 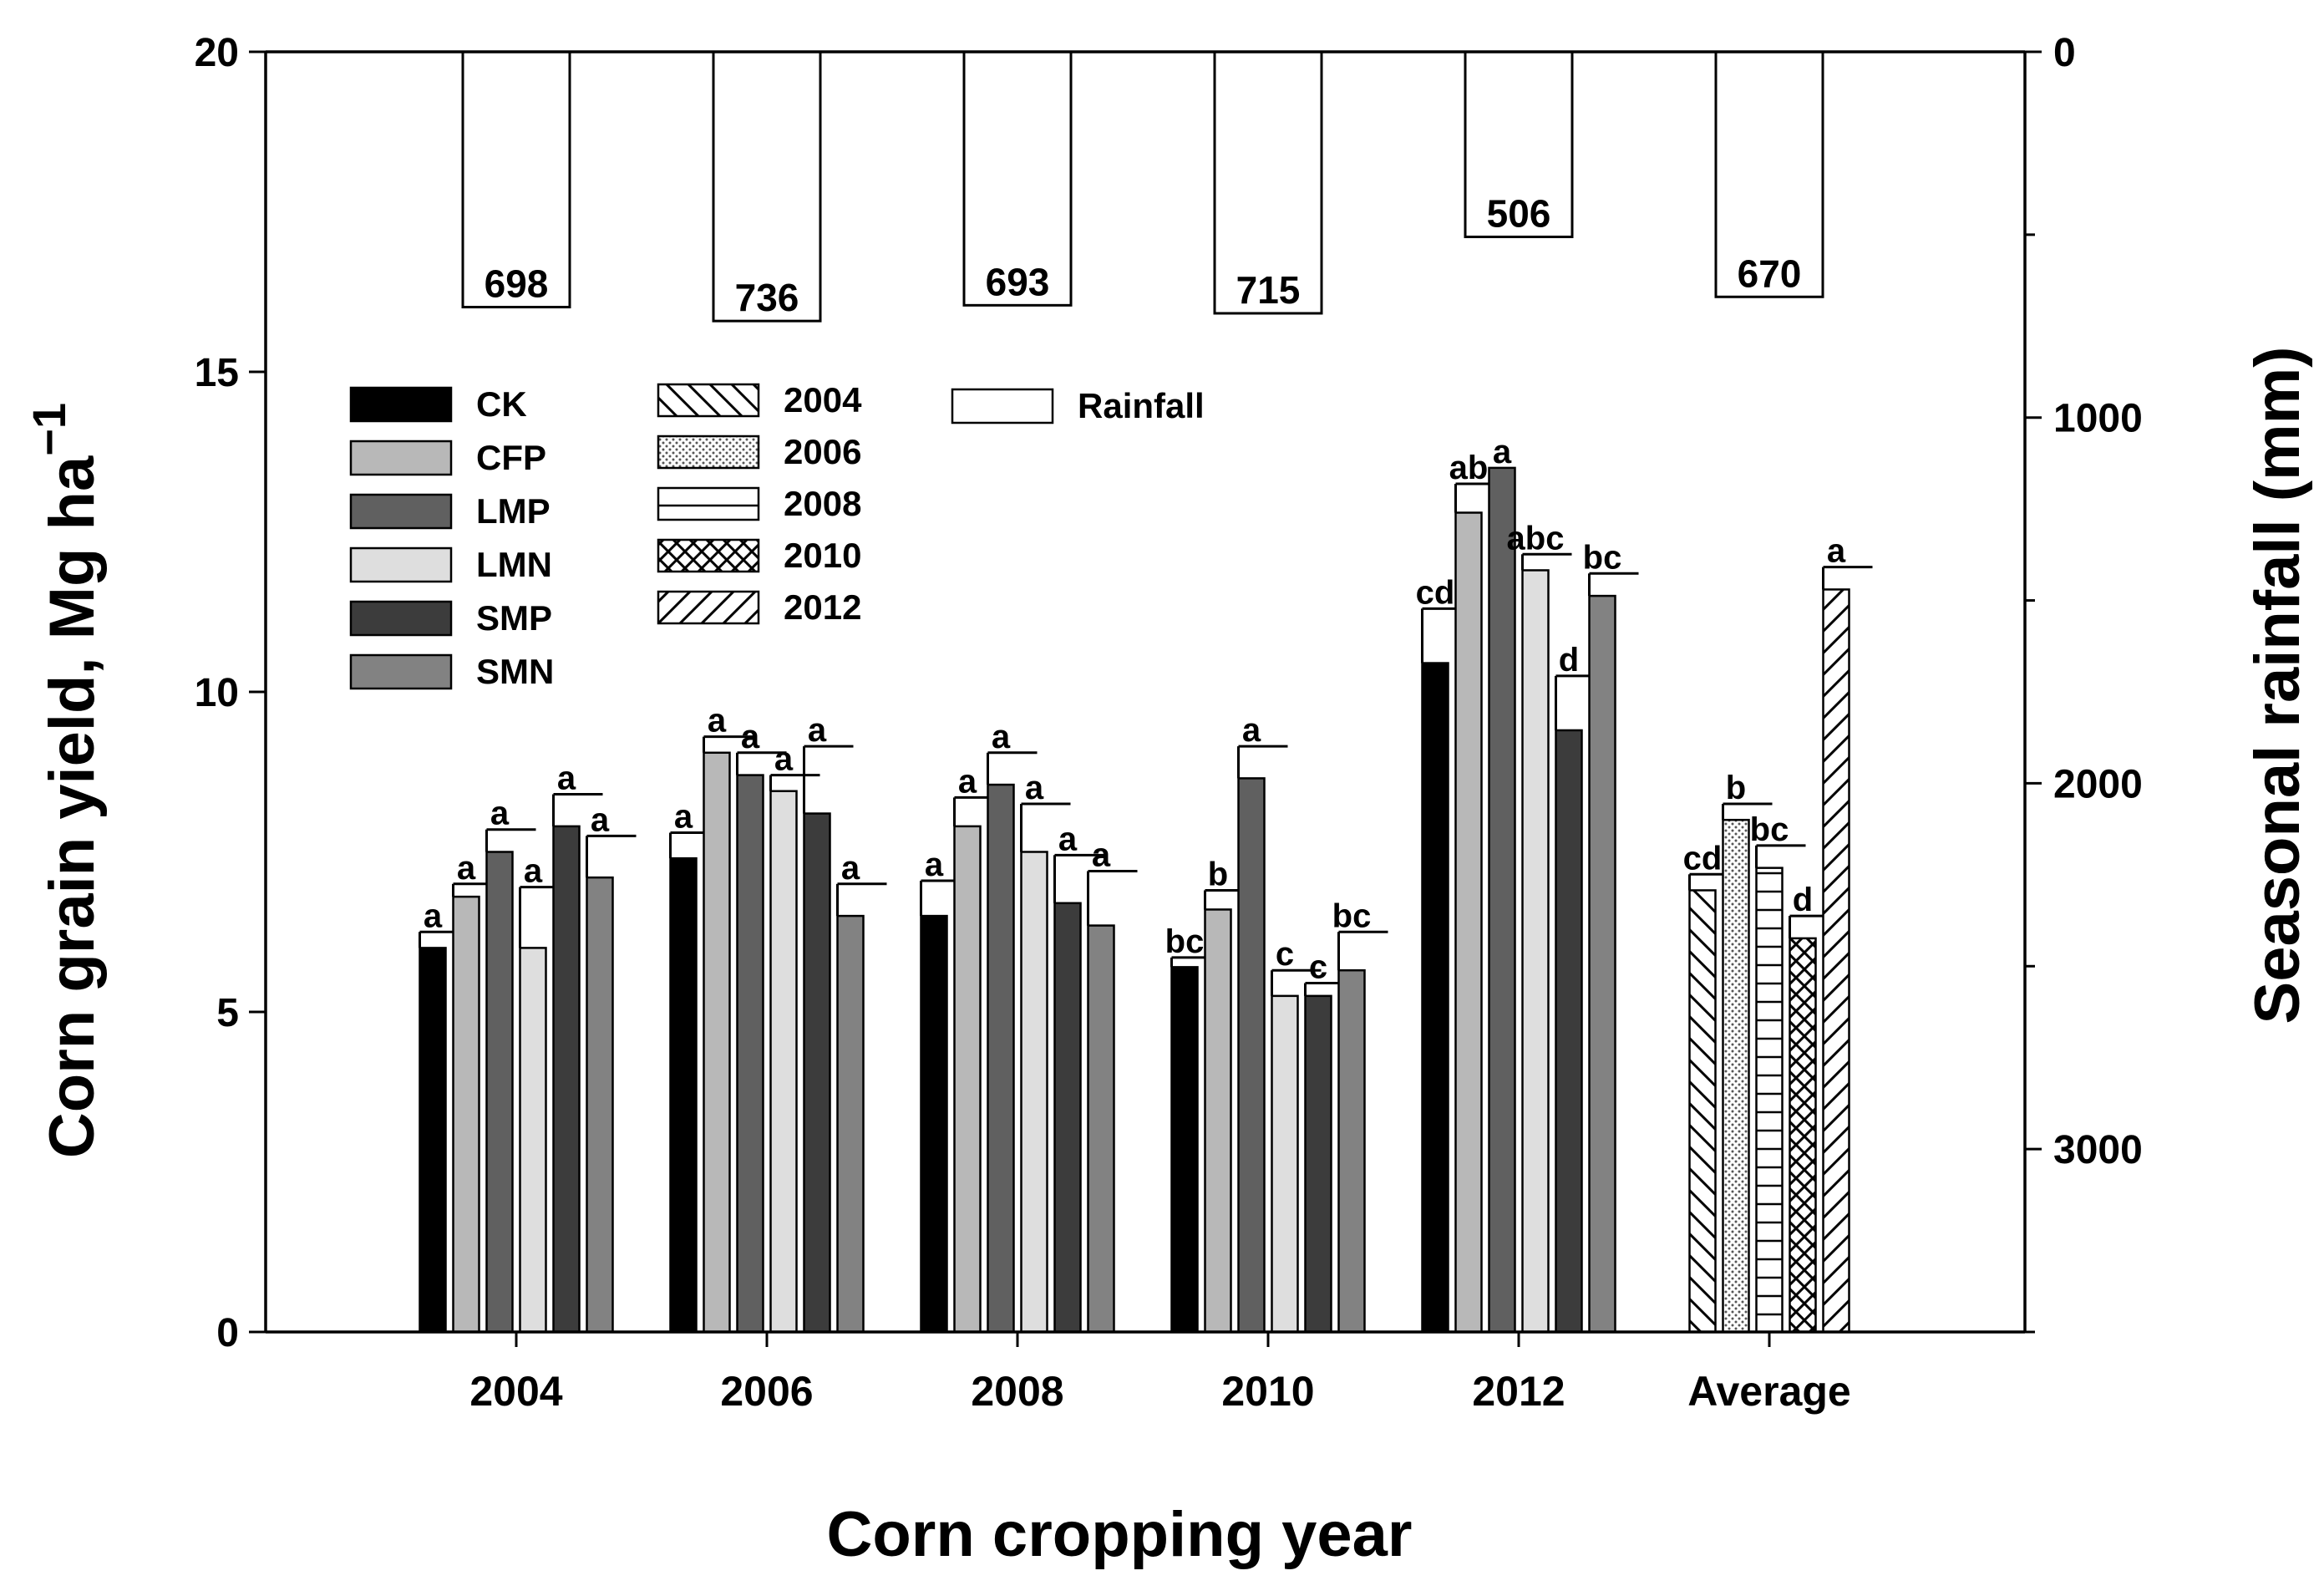 I want to click on bar-2010-SMP, so click(x=1318, y=1164).